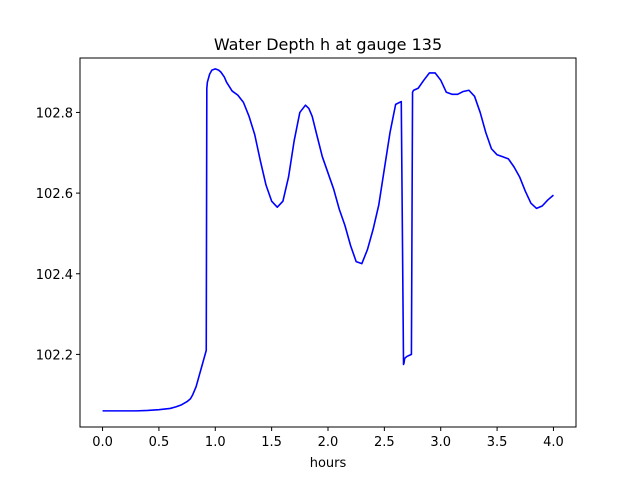 This screenshot has width=640, height=480. I want to click on x-tick-label: 3.5, so click(497, 442).